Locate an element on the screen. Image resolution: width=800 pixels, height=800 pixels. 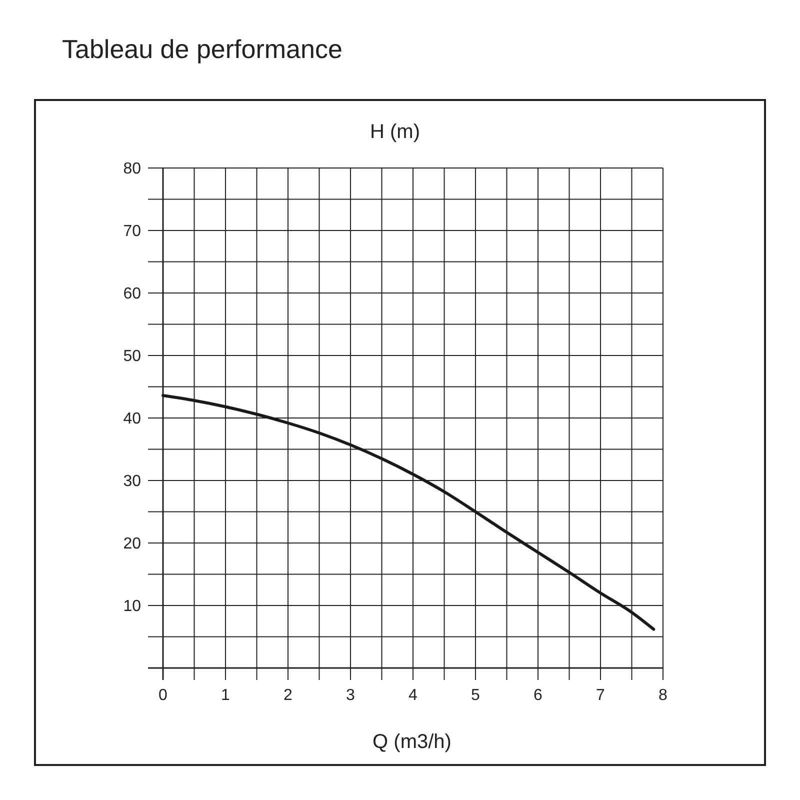
x-tick-label: 6 is located at coordinates (538, 695).